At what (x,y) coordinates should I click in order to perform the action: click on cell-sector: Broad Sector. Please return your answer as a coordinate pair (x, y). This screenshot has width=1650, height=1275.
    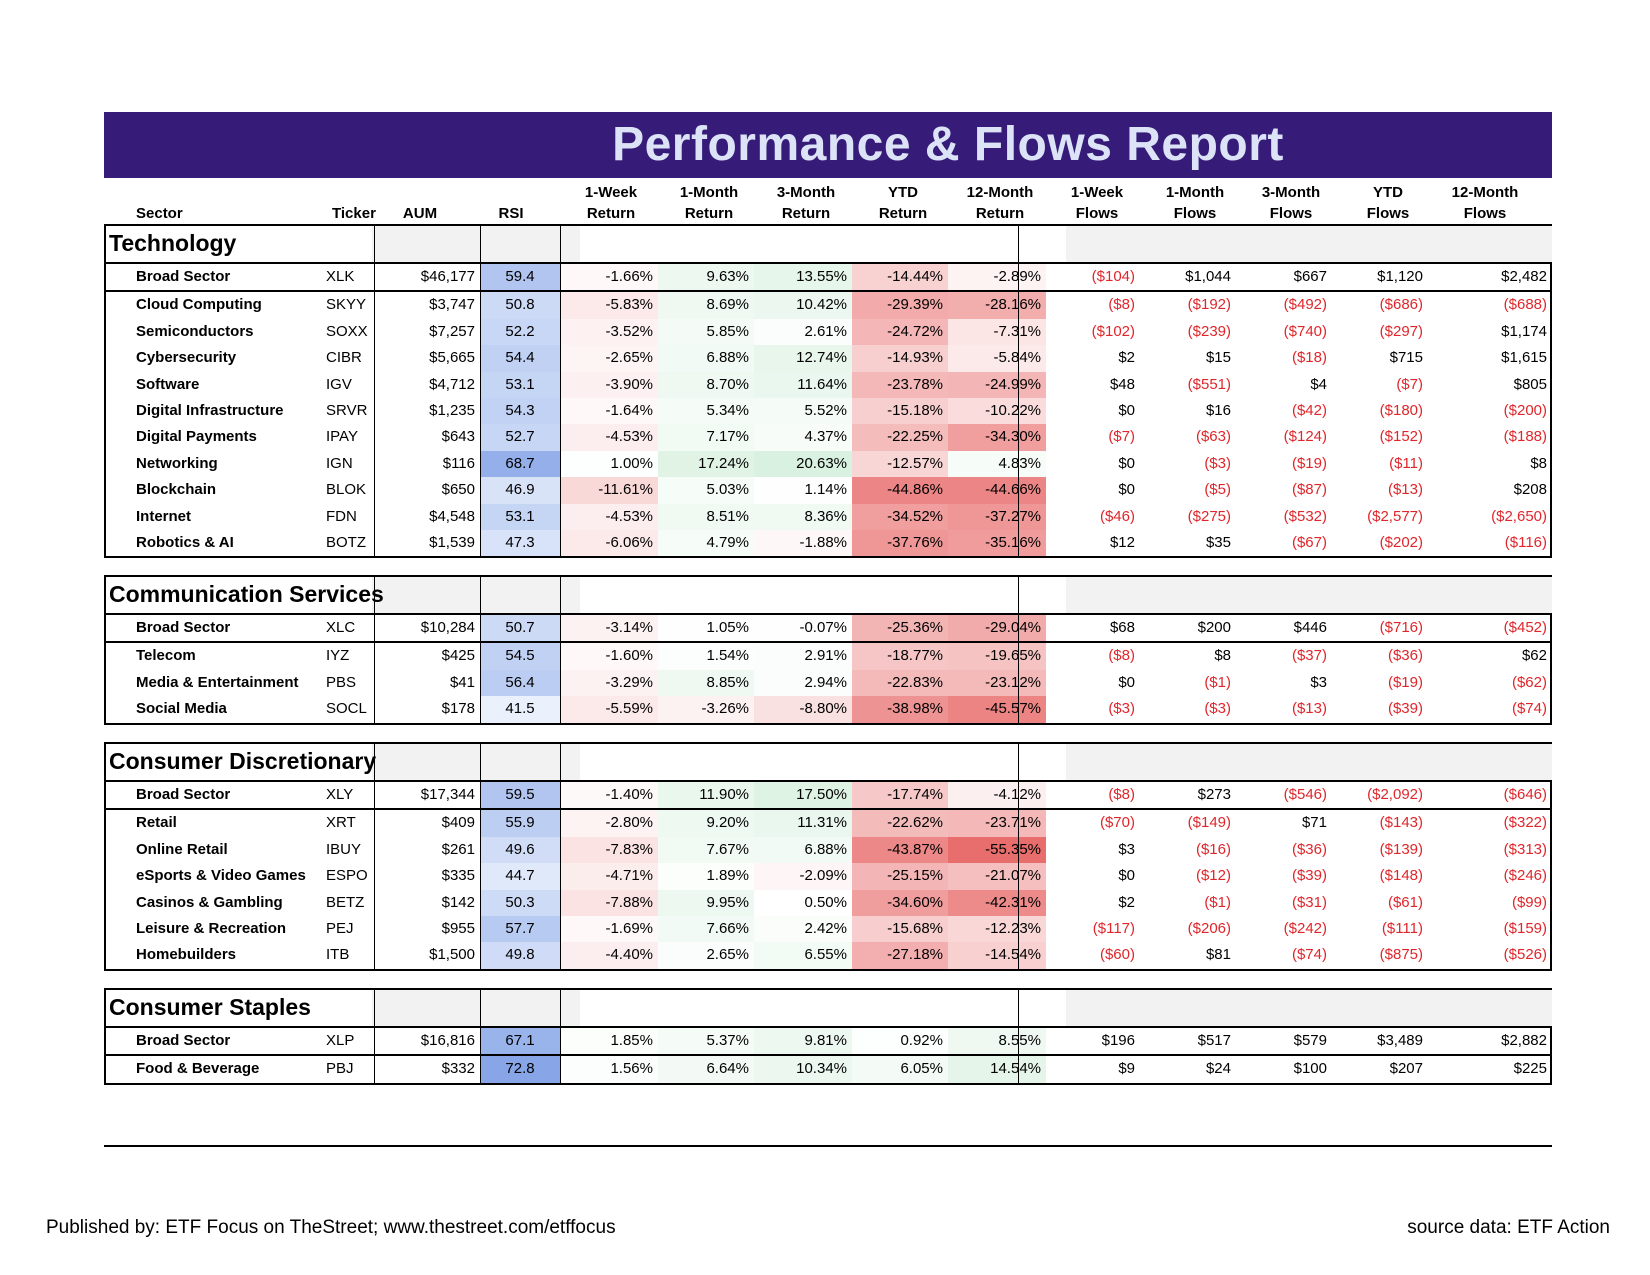
    Looking at the image, I should click on (183, 1040).